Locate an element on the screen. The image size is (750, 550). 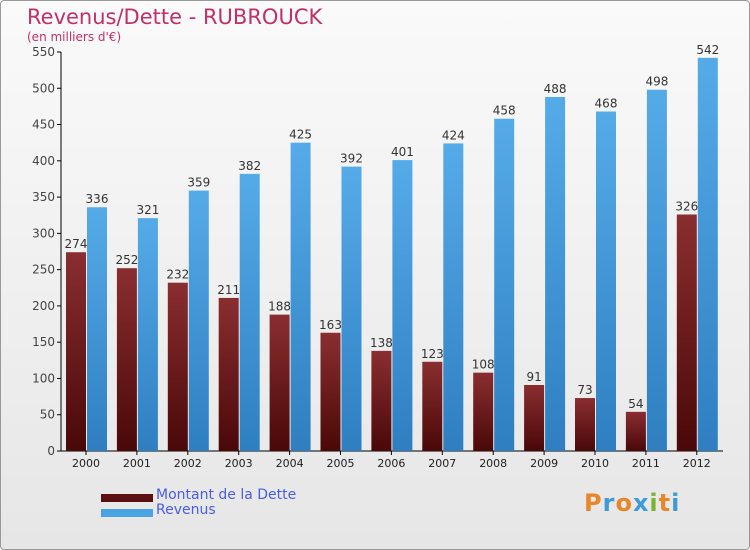
x-tick-label: 2004 is located at coordinates (290, 463).